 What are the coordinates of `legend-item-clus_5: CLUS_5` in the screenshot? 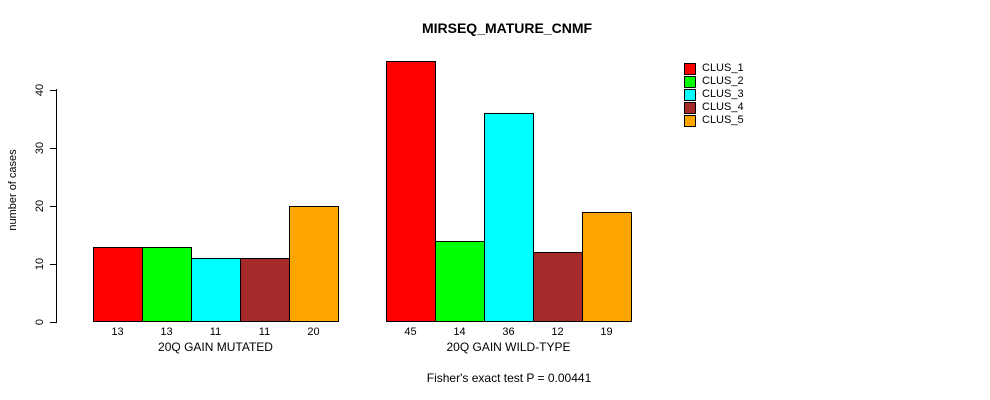 It's located at (714, 120).